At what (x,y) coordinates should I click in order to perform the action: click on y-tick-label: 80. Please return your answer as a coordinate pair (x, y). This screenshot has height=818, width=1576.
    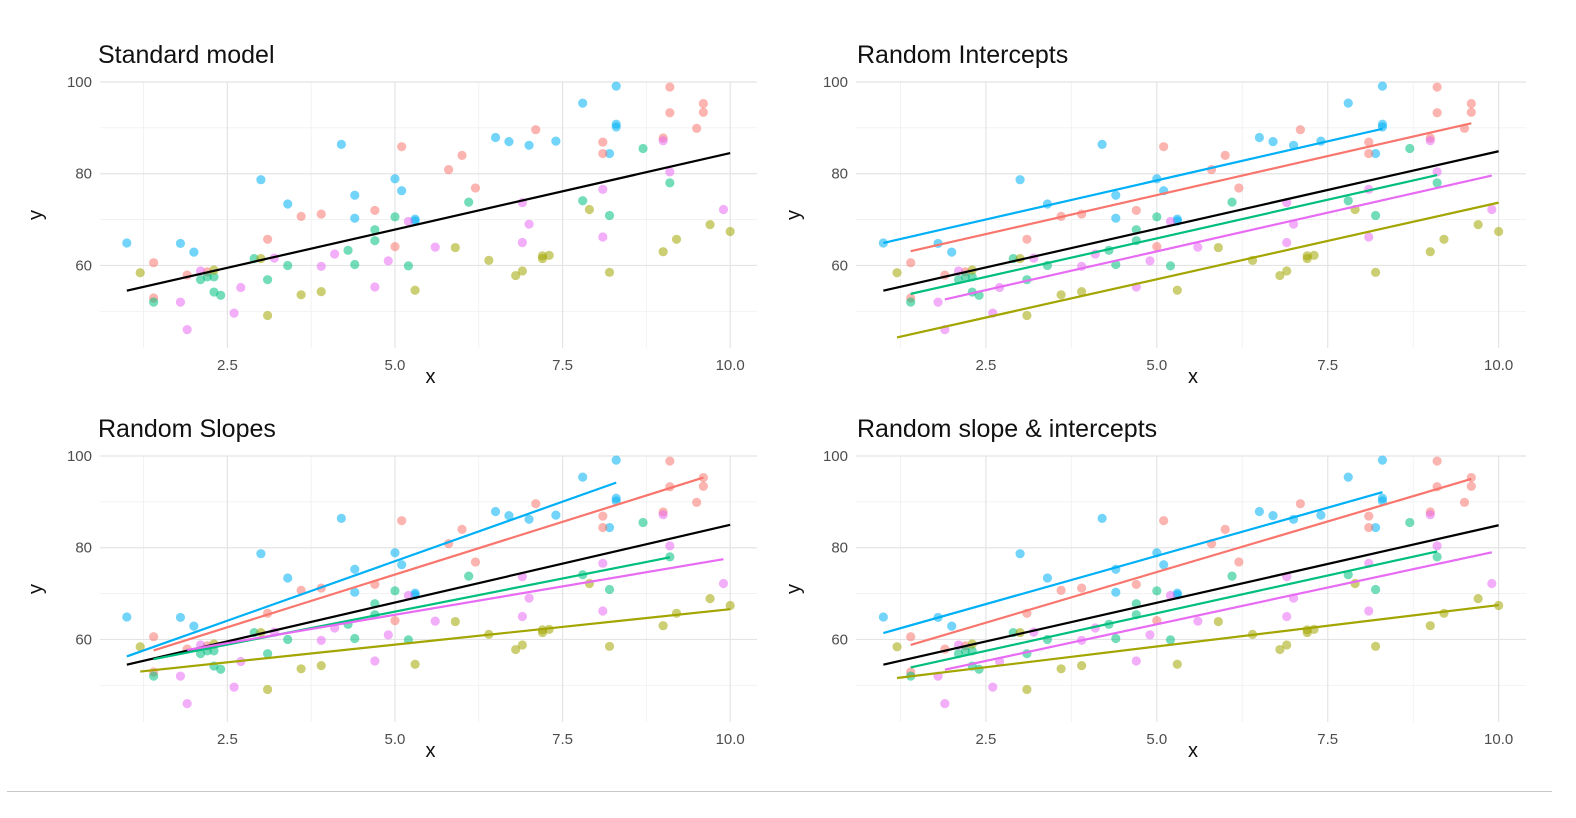
    Looking at the image, I should click on (83, 548).